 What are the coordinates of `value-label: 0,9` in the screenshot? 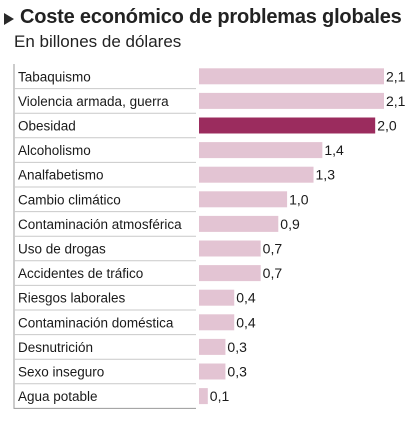 It's located at (290, 224).